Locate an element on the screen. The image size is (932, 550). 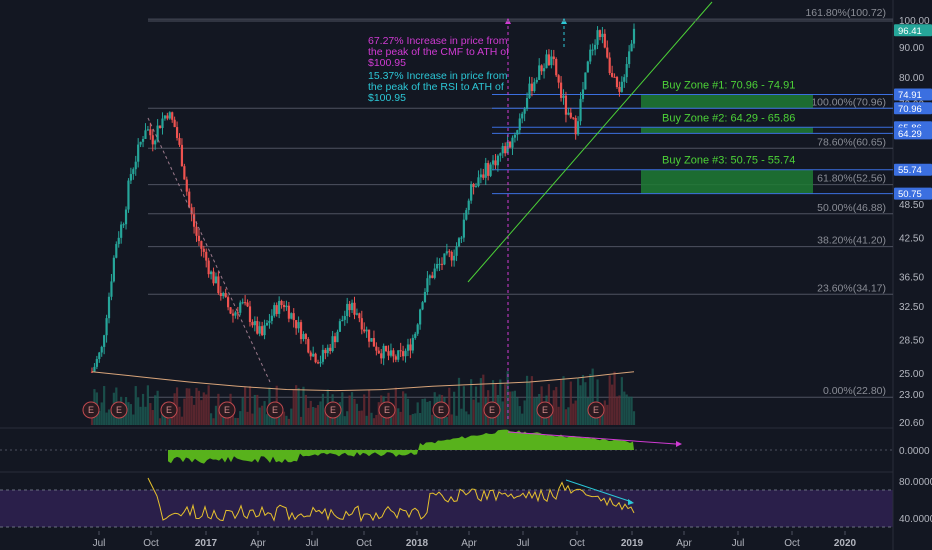
rsi-band is located at coordinates (446, 508).